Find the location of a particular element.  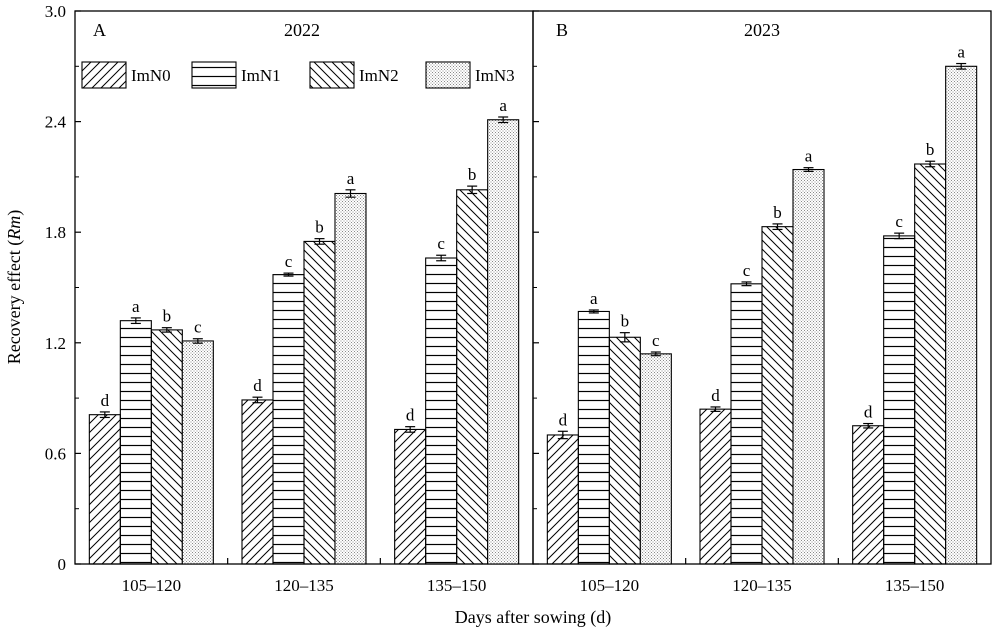

y-tick-label: 3.0 is located at coordinates (55, 11).